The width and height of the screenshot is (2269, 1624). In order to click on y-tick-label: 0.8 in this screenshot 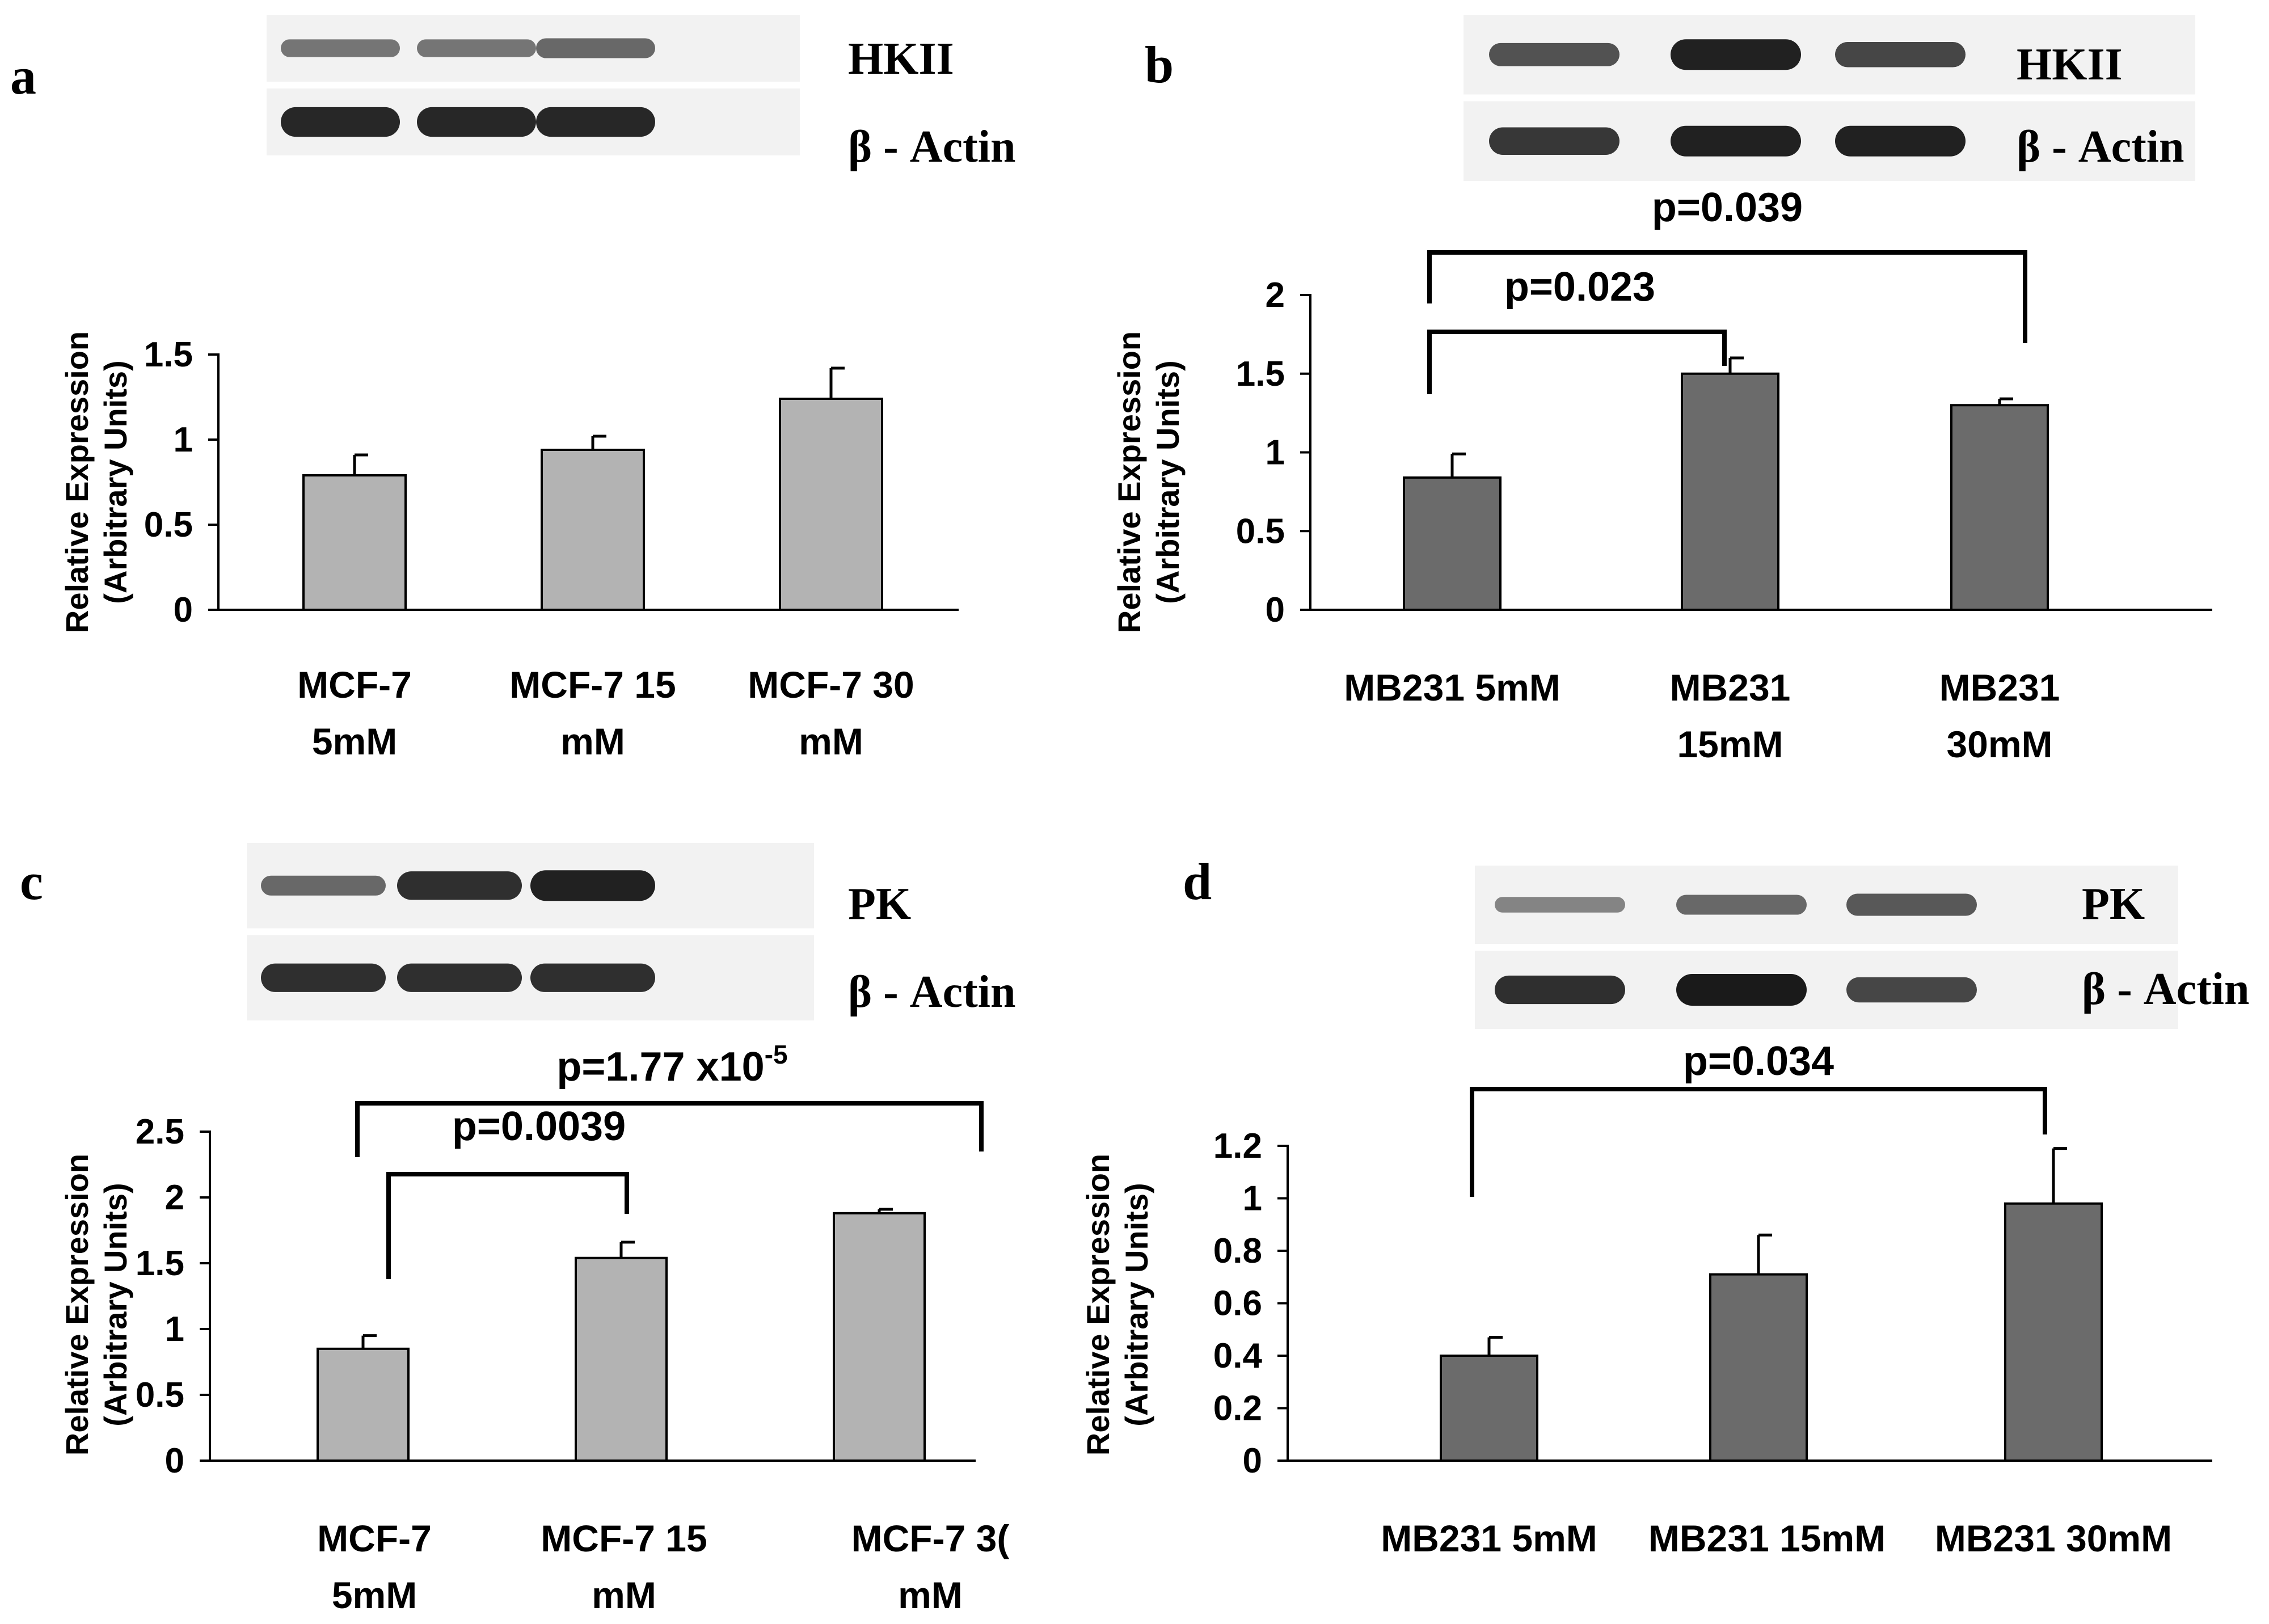, I will do `click(1238, 1251)`.